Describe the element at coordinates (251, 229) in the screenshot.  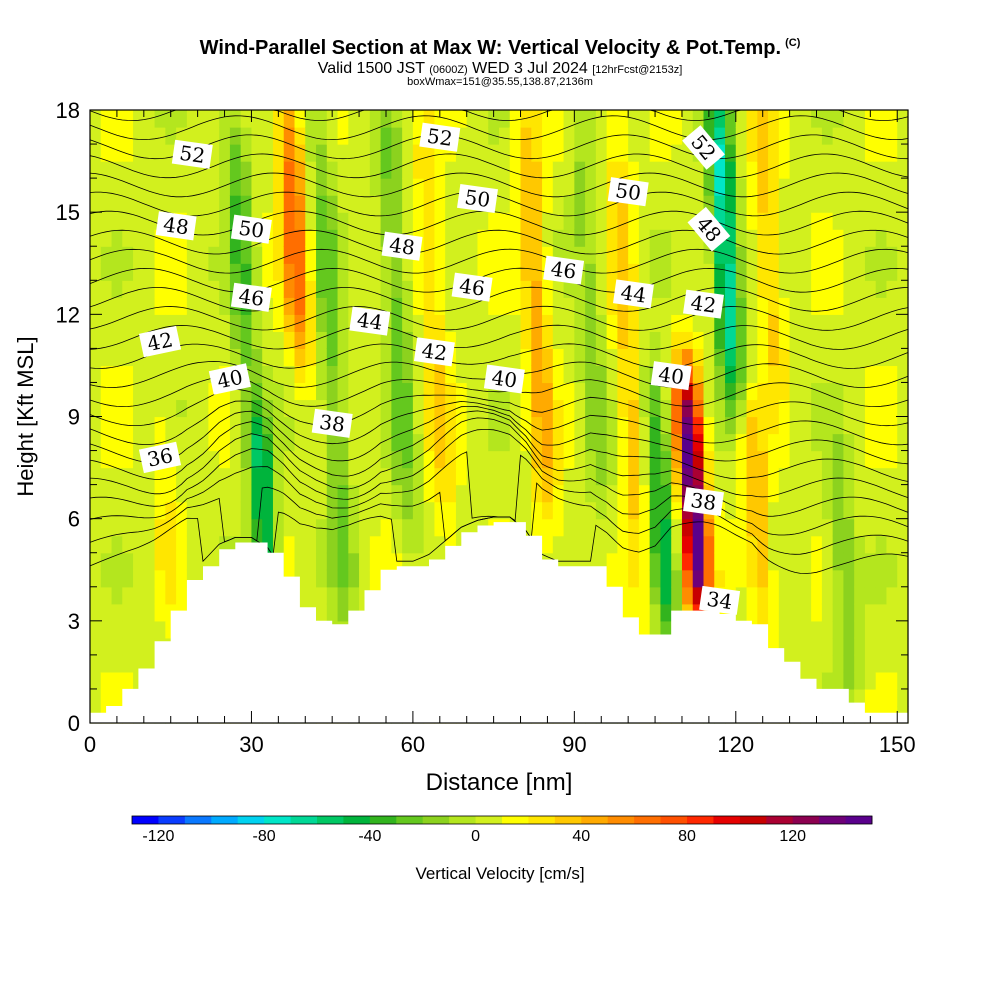
I see `contour-label-text: 50` at that location.